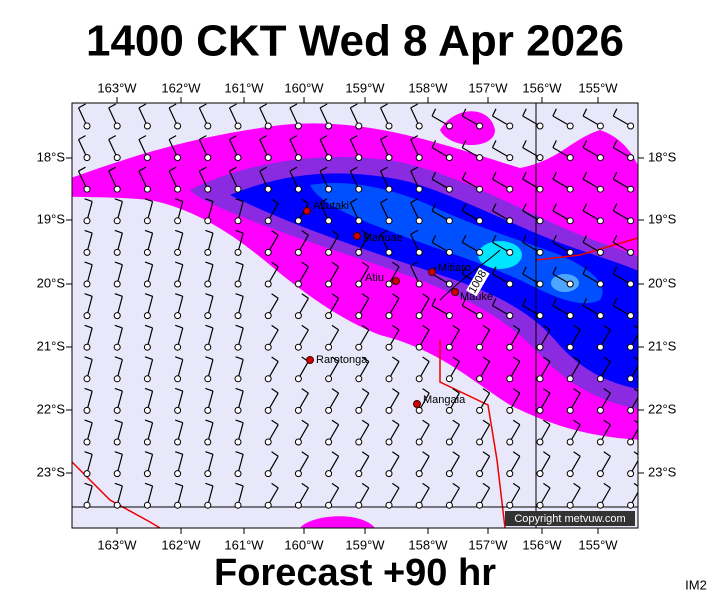 The height and width of the screenshot is (605, 711). What do you see at coordinates (598, 87) in the screenshot?
I see `lon-label: 155°W` at bounding box center [598, 87].